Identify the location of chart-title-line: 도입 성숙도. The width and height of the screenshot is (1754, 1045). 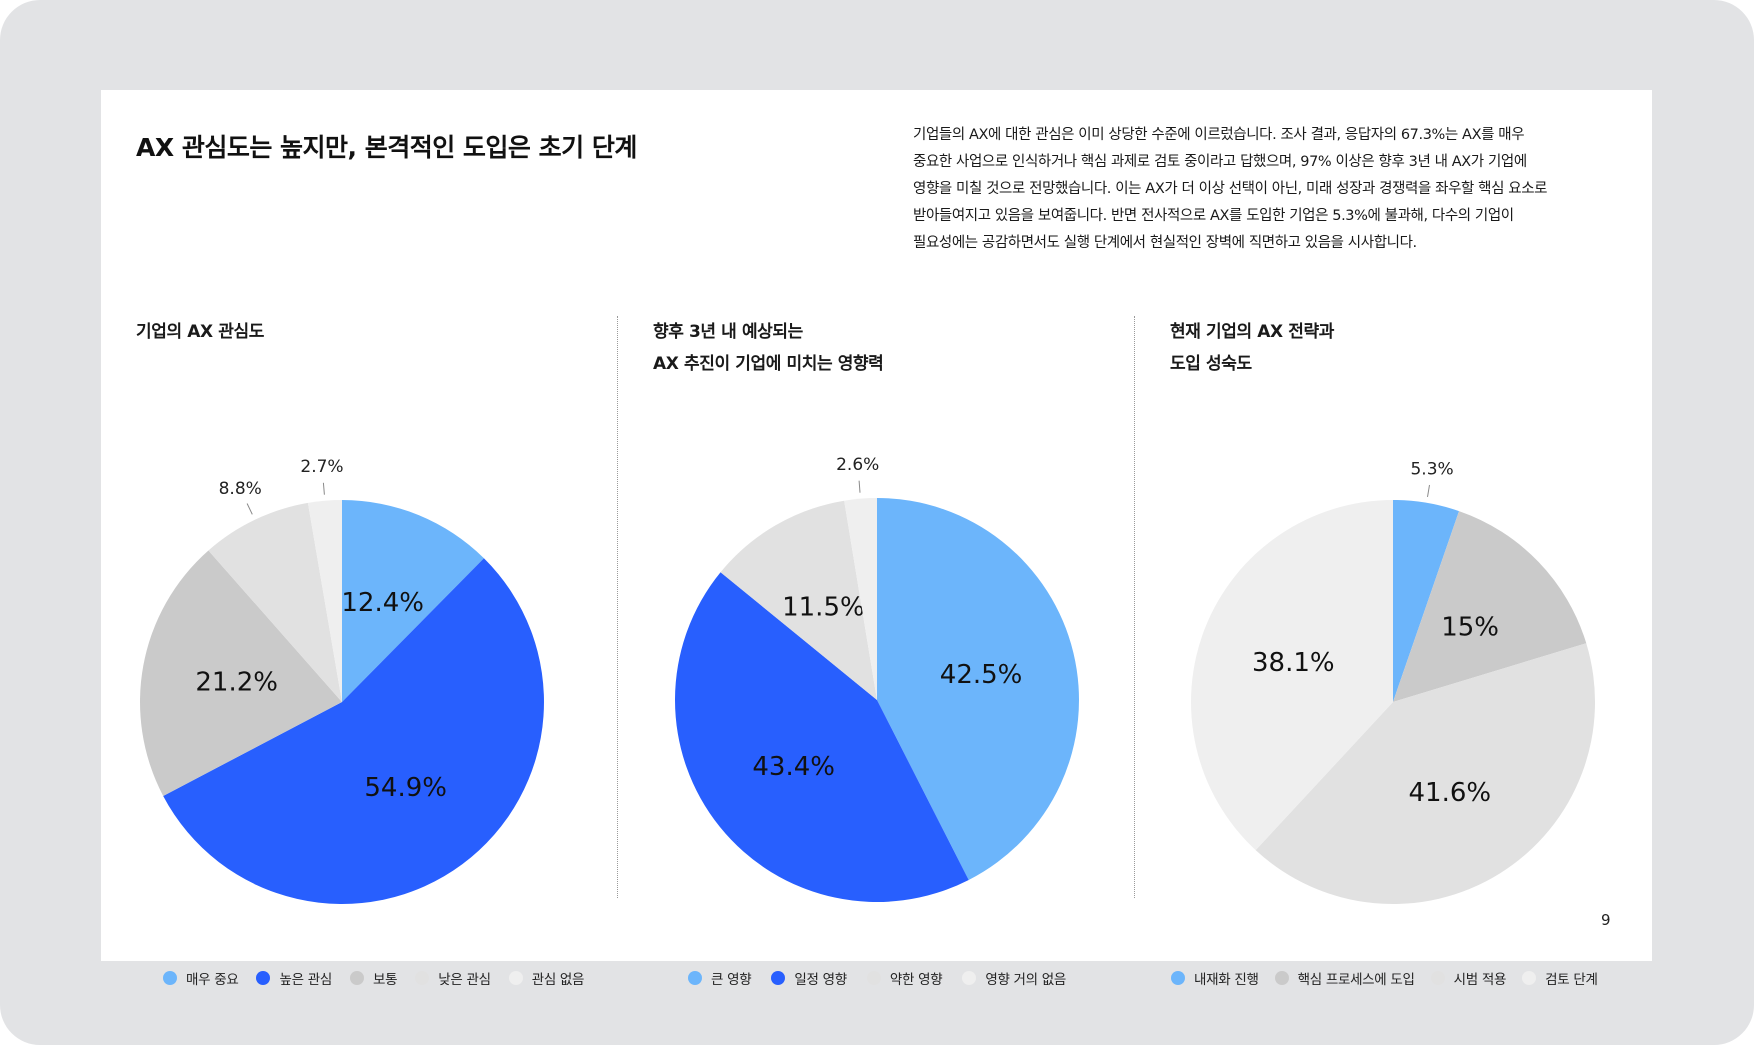
(1211, 364).